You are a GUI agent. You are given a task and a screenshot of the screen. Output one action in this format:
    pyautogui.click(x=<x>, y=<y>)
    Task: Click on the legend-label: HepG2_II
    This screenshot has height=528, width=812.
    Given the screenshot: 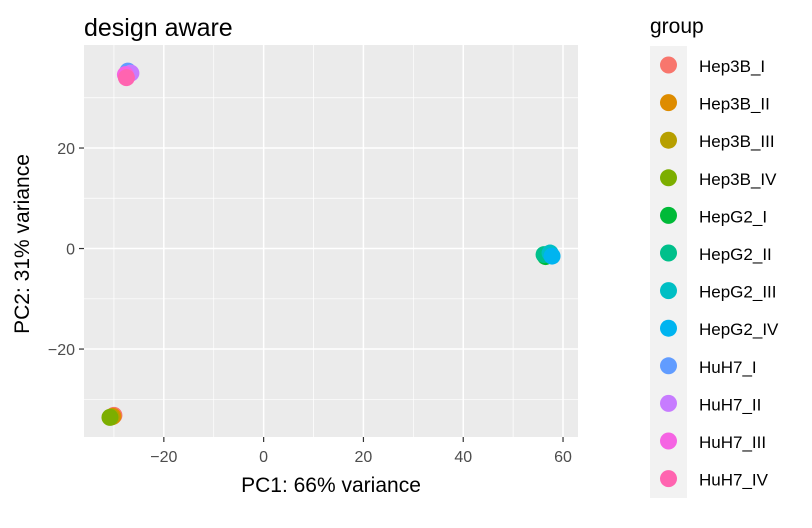 What is the action you would take?
    pyautogui.click(x=735, y=254)
    